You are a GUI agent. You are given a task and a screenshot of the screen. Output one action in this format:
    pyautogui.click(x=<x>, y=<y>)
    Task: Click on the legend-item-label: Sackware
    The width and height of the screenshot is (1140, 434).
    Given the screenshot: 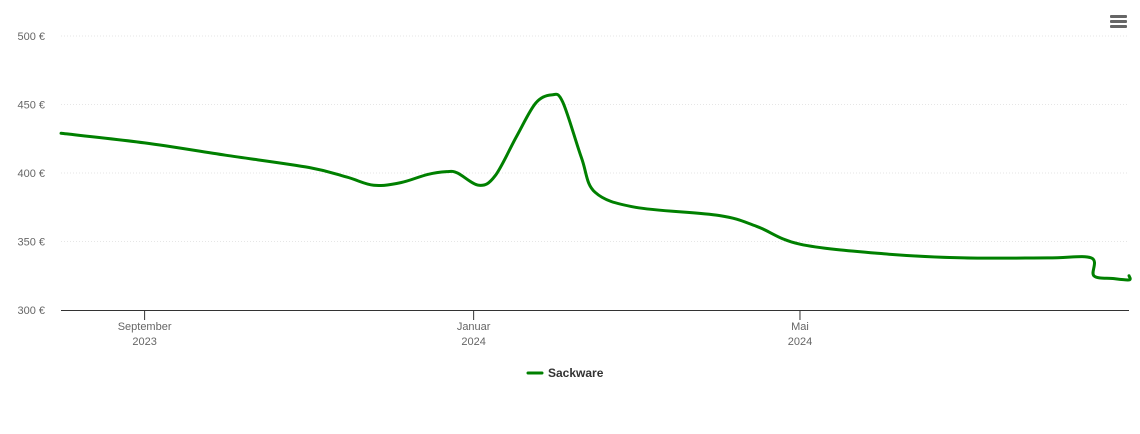 What is the action you would take?
    pyautogui.click(x=576, y=373)
    